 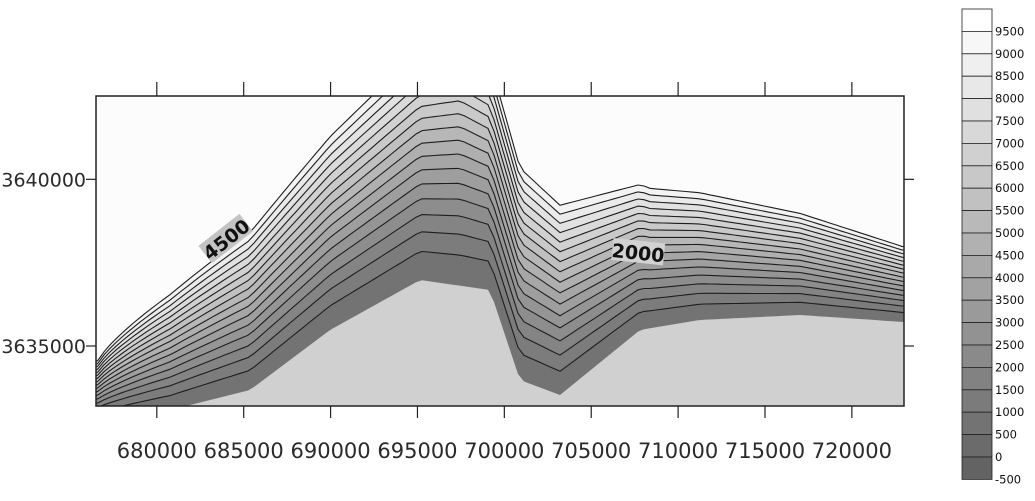 I want to click on y-tick-label: 3635000, so click(x=43, y=347).